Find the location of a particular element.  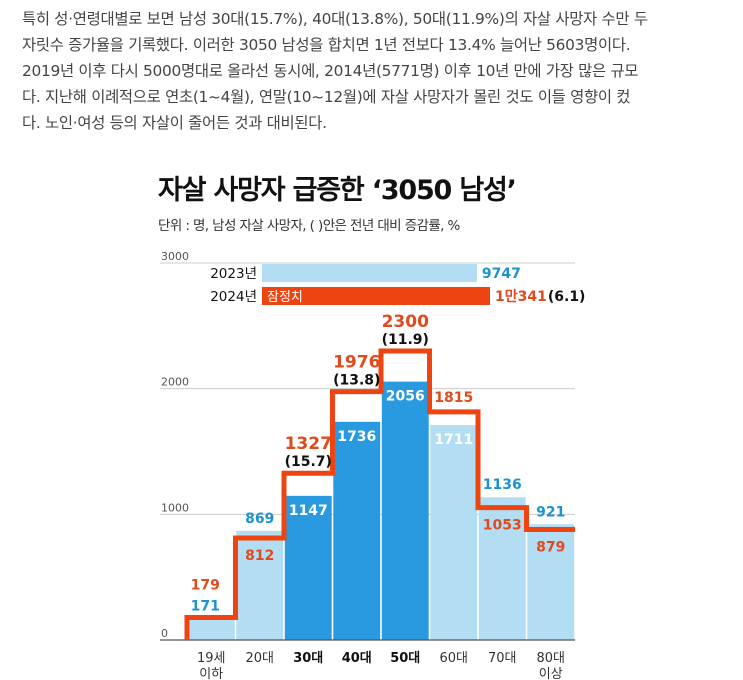

legend-total-value: 1만341 is located at coordinates (521, 297).